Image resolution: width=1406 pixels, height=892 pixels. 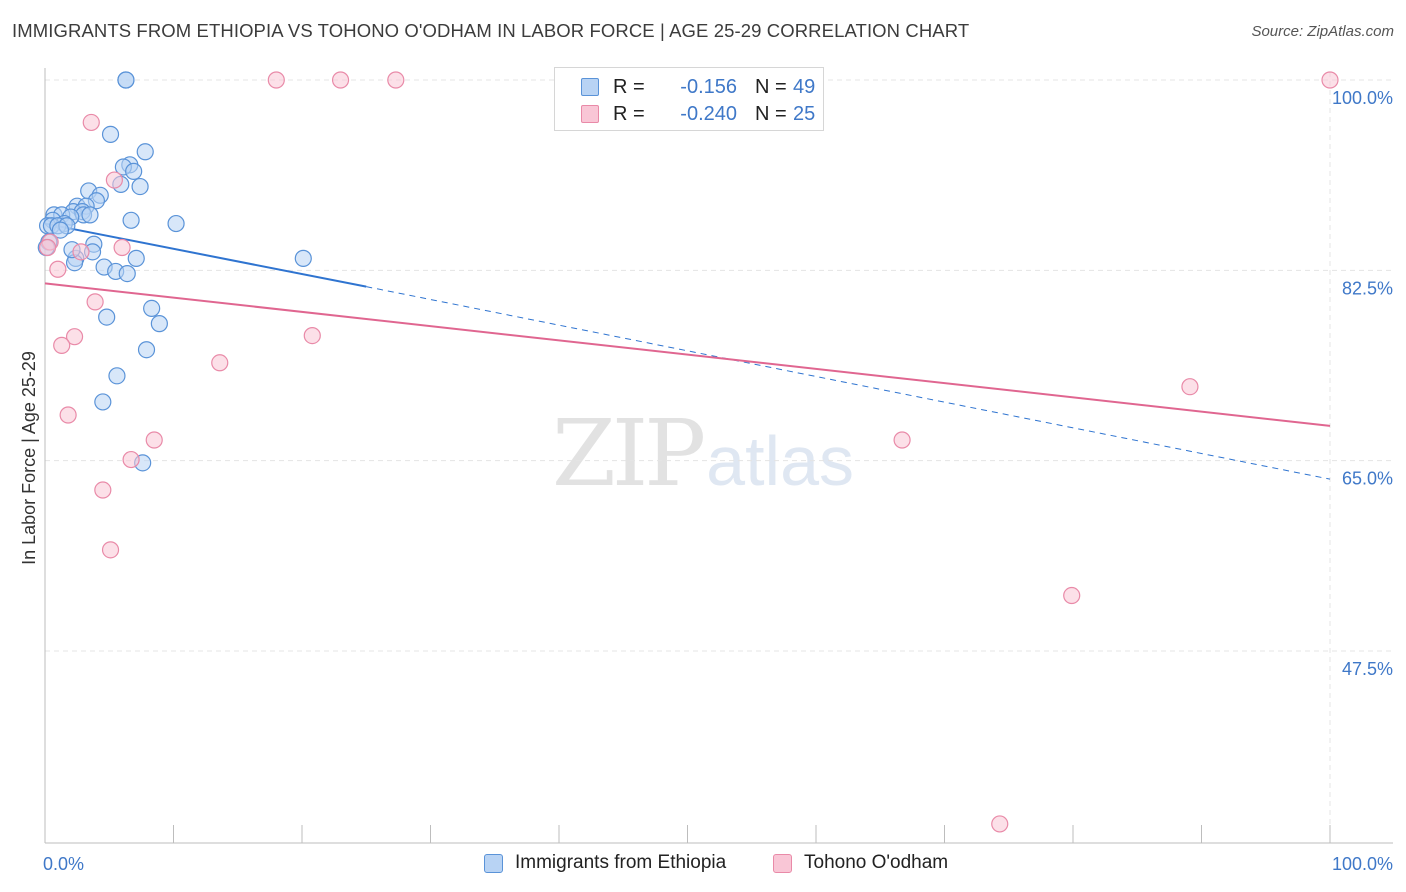 What do you see at coordinates (804, 86) in the screenshot?
I see `legend-n-value-ethiopia: 49` at bounding box center [804, 86].